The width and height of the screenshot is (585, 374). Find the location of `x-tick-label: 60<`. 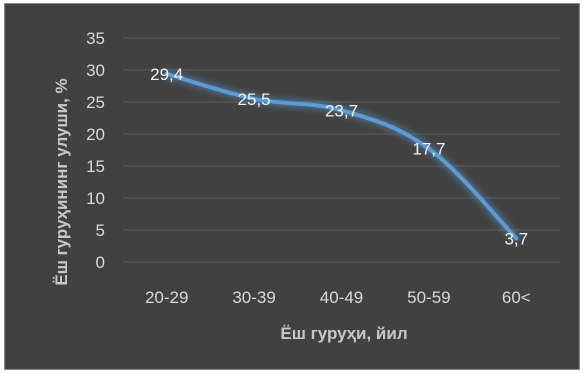

x-tick-label: 60< is located at coordinates (516, 297).